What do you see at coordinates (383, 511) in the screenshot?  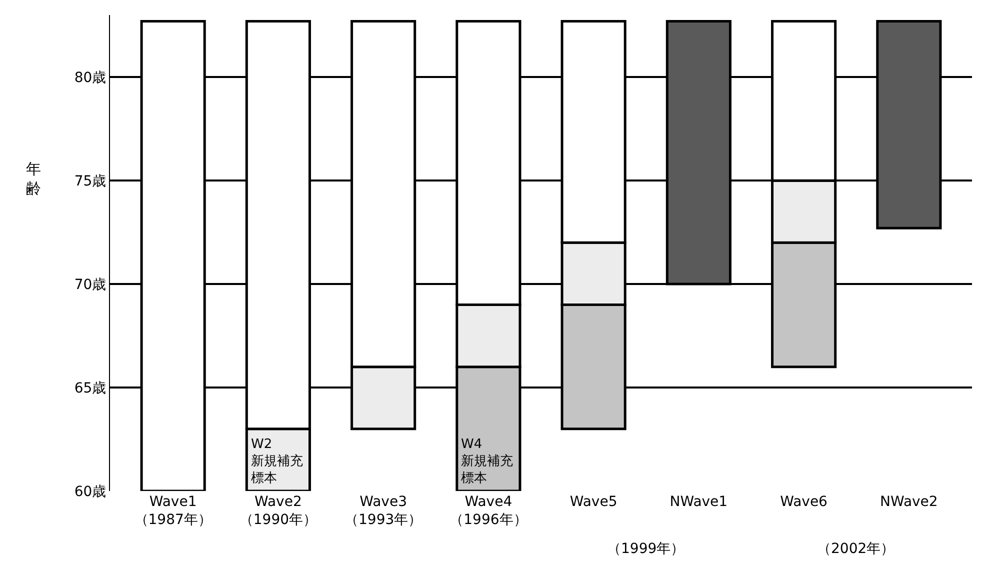 I see `x-tick-label: Wave3 （1993年）` at bounding box center [383, 511].